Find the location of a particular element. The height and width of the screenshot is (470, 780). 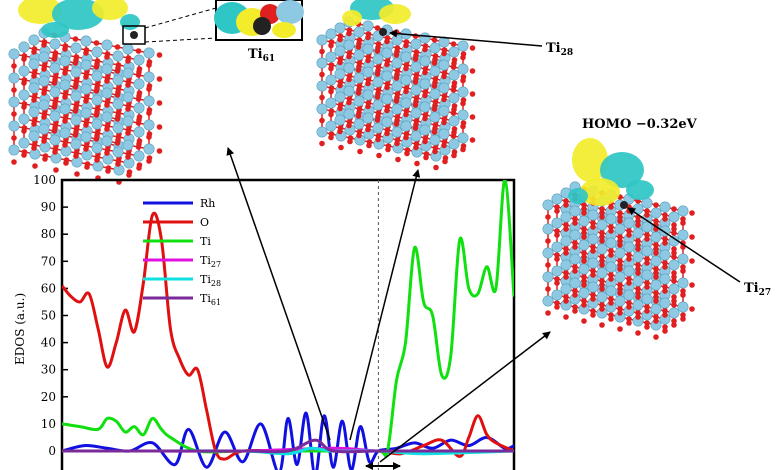

y-tick-label: 90 is located at coordinates (48, 207).